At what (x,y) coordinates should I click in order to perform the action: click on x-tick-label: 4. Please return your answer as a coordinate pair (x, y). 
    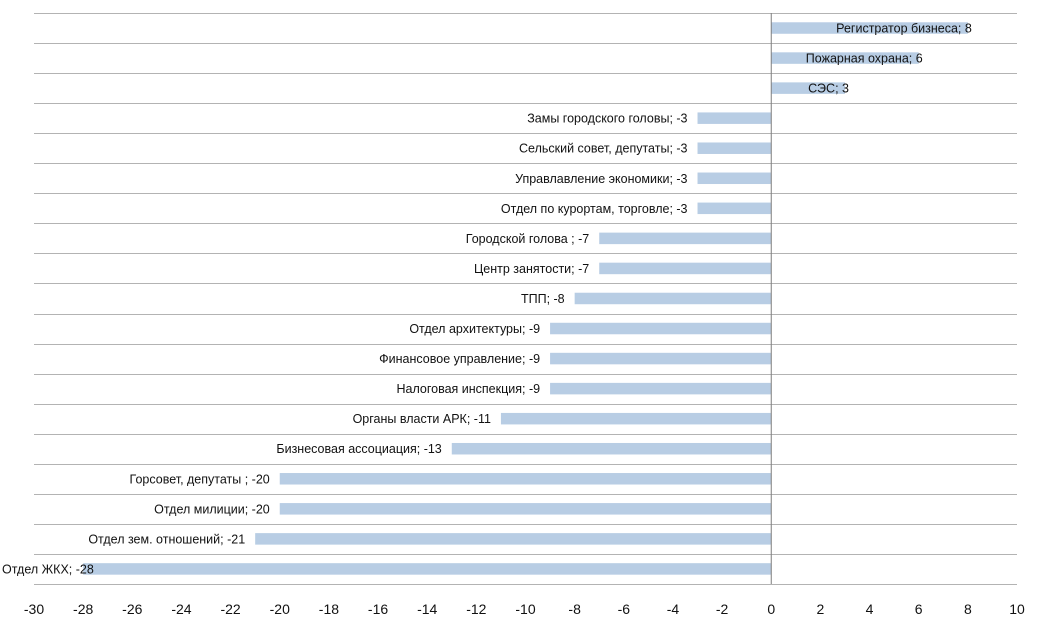
    Looking at the image, I should click on (870, 609).